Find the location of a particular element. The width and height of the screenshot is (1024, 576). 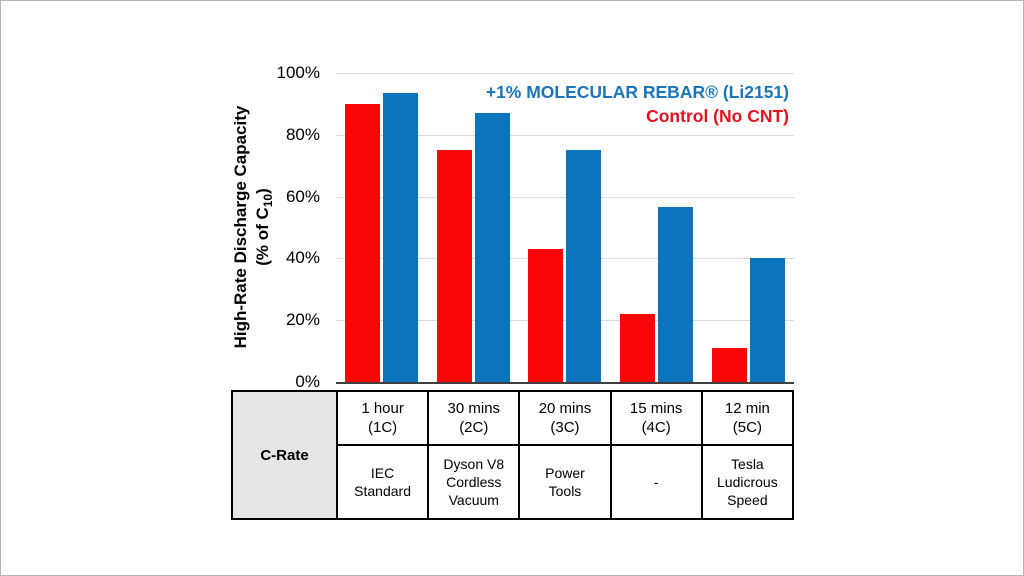

example-cell-3c: Power Tools is located at coordinates (565, 482).